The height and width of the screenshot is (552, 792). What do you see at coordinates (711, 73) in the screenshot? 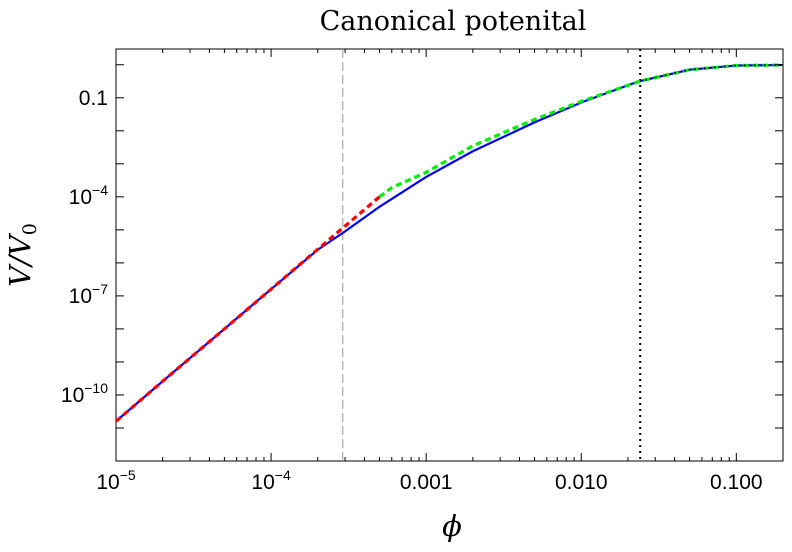
I see `series-4-line` at bounding box center [711, 73].